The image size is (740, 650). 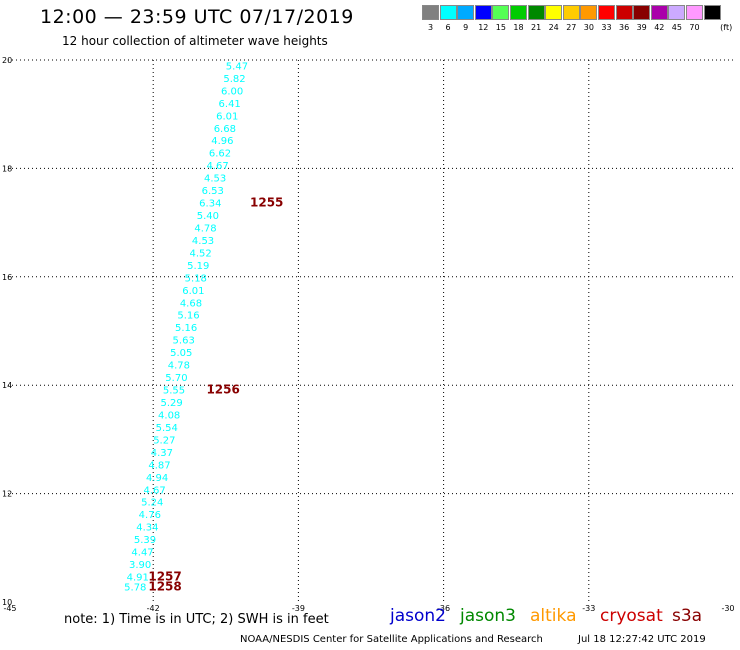 What do you see at coordinates (232, 91) in the screenshot?
I see `wave-height-label: 6.00` at bounding box center [232, 91].